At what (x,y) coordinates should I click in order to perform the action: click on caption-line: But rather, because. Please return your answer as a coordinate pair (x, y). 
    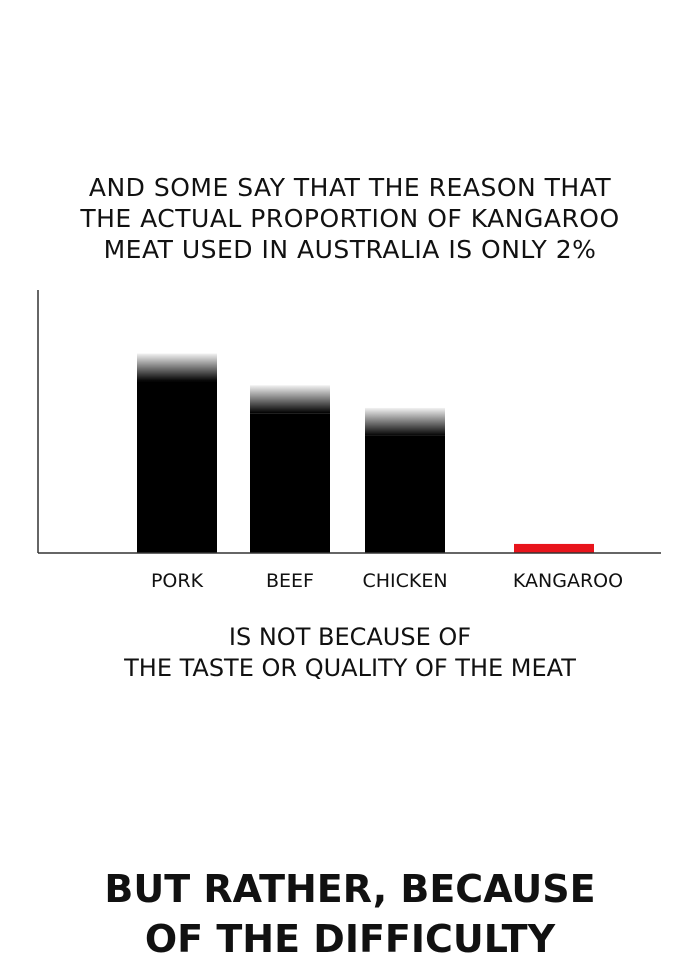
    Looking at the image, I should click on (350, 889).